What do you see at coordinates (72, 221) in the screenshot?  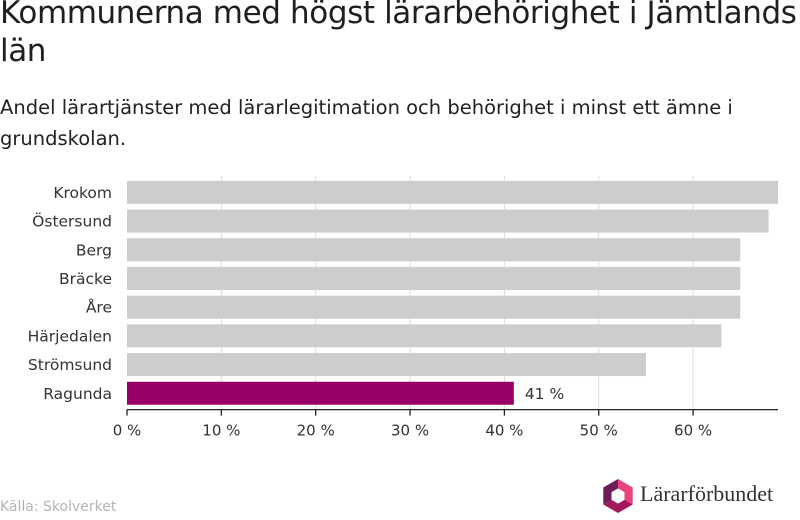 I see `category-label: Östersund` at bounding box center [72, 221].